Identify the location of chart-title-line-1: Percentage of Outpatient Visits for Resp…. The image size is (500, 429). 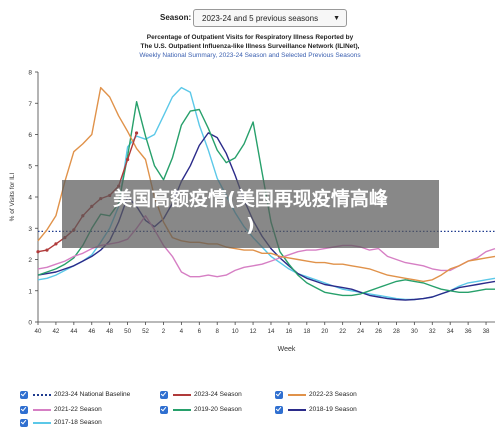
(250, 37).